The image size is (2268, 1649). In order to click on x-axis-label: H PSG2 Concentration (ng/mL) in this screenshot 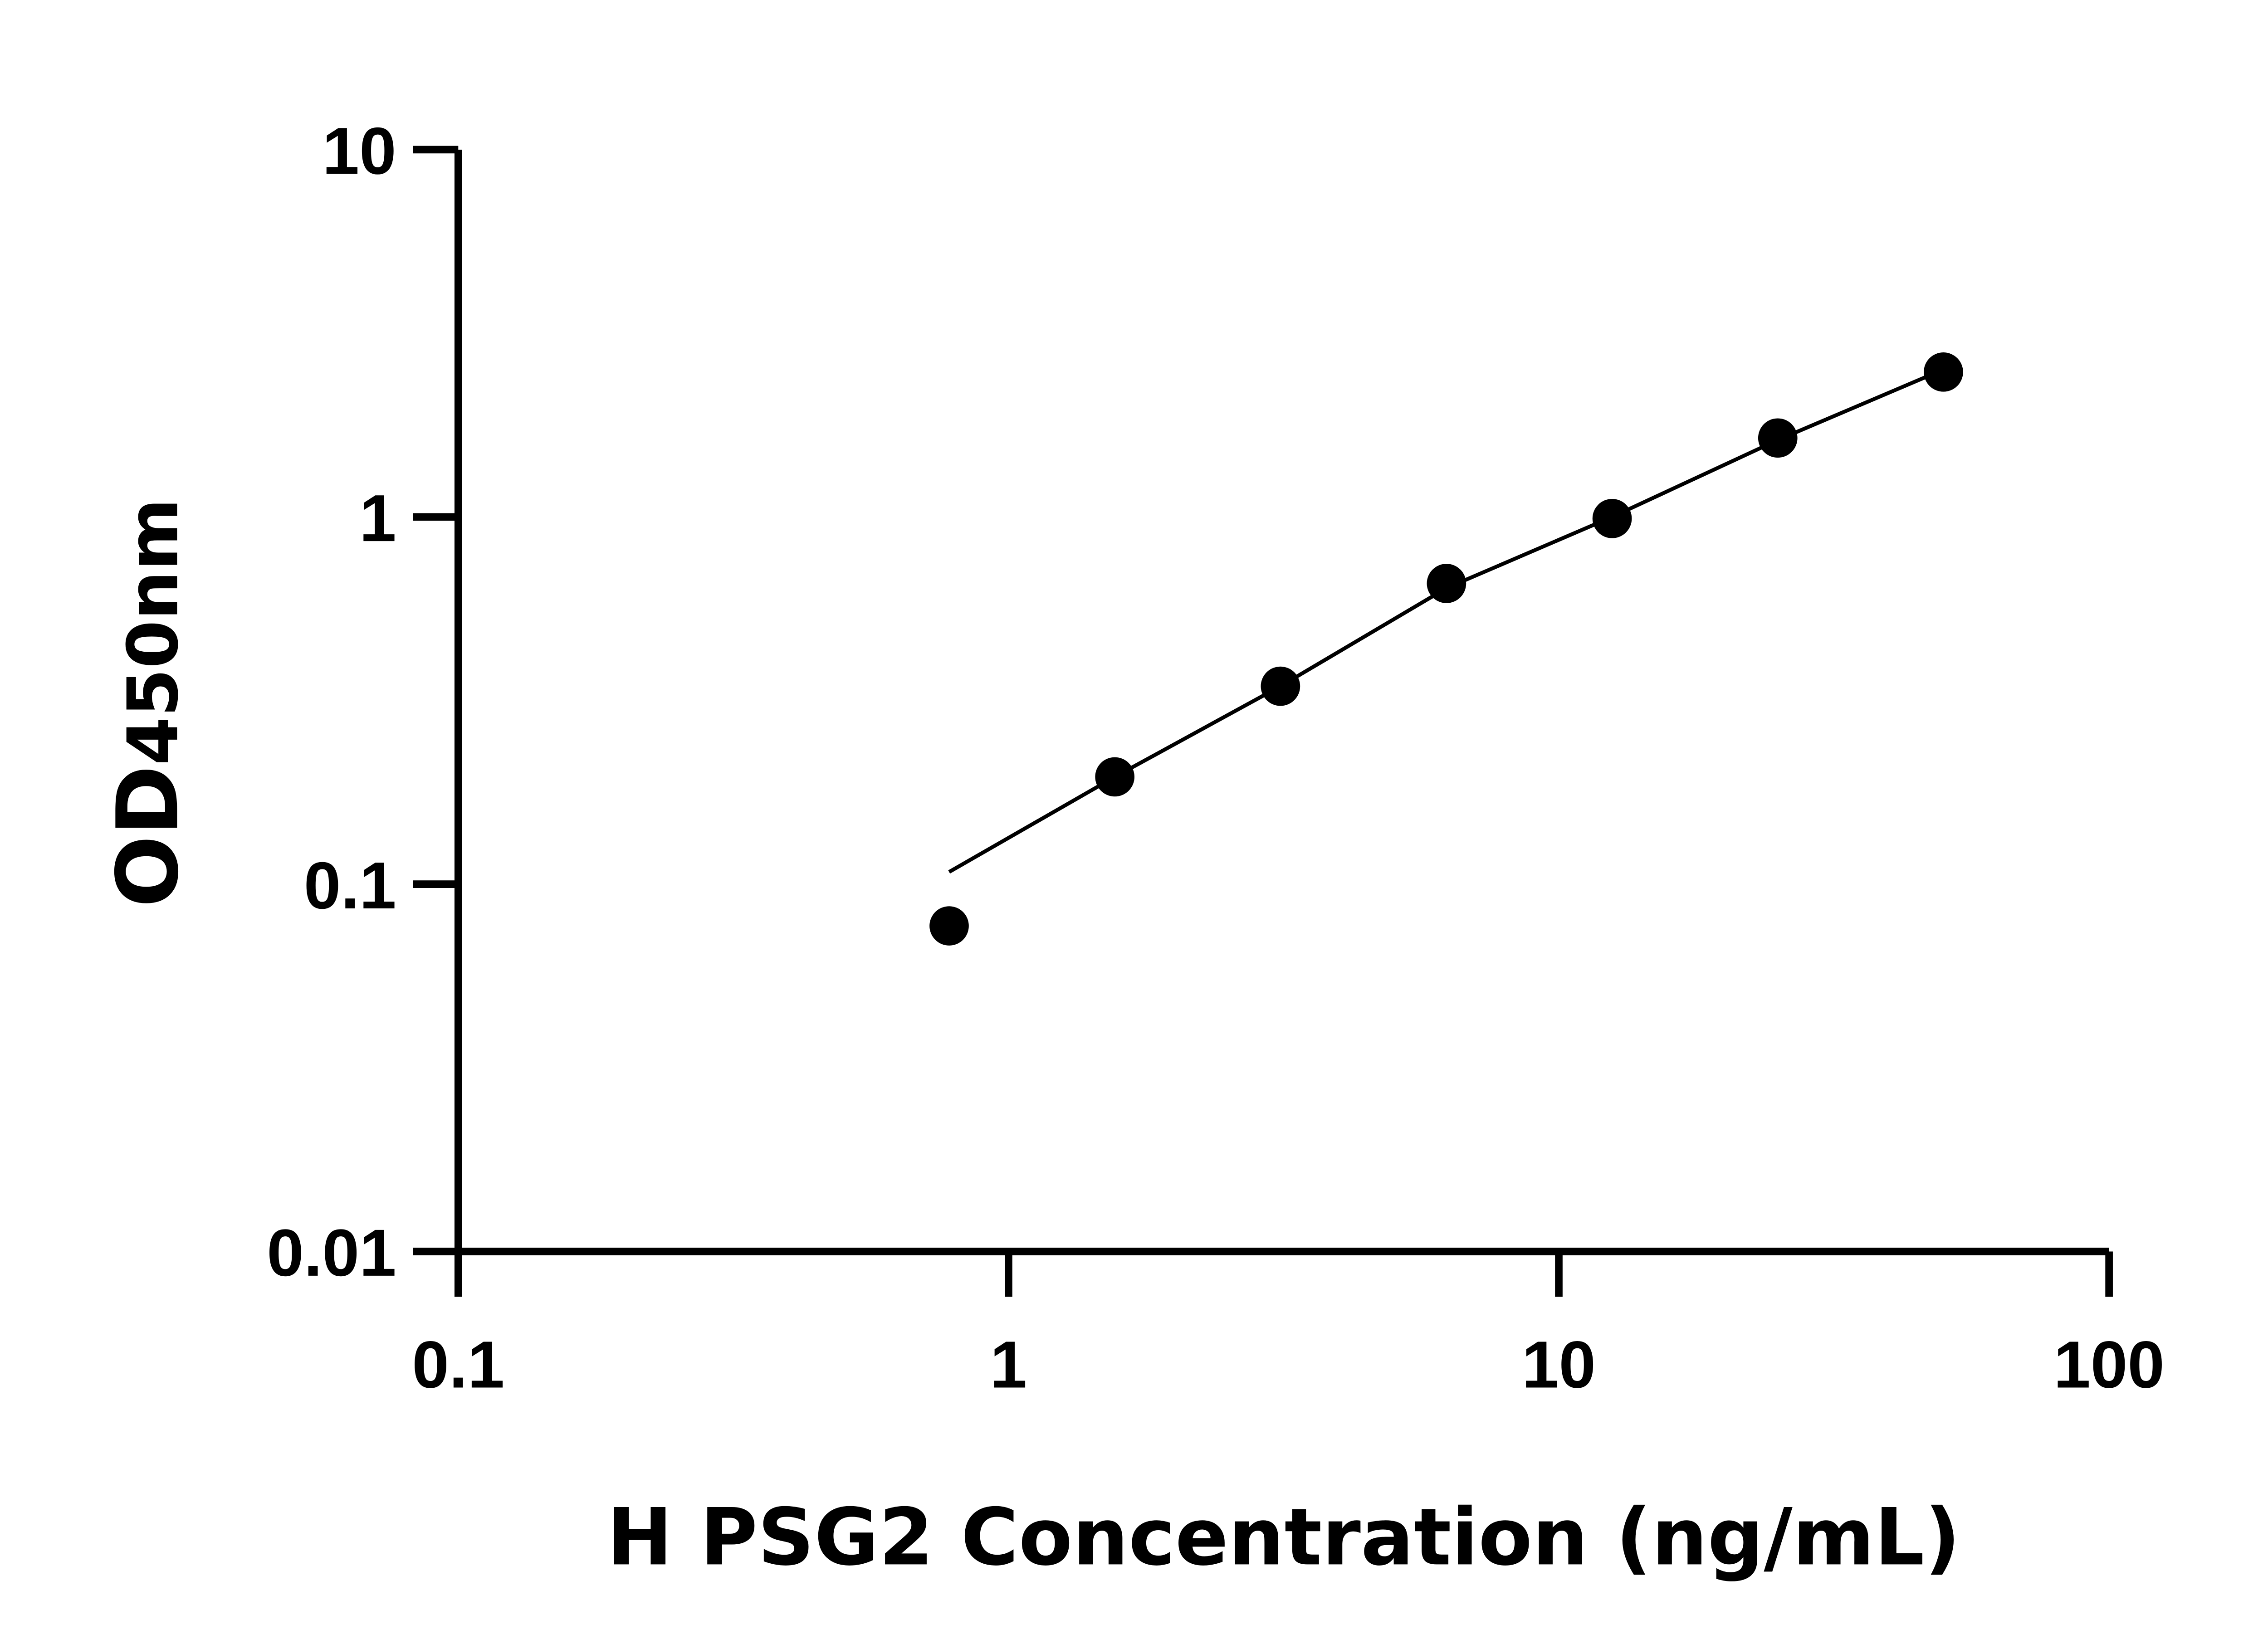, I will do `click(1284, 1537)`.